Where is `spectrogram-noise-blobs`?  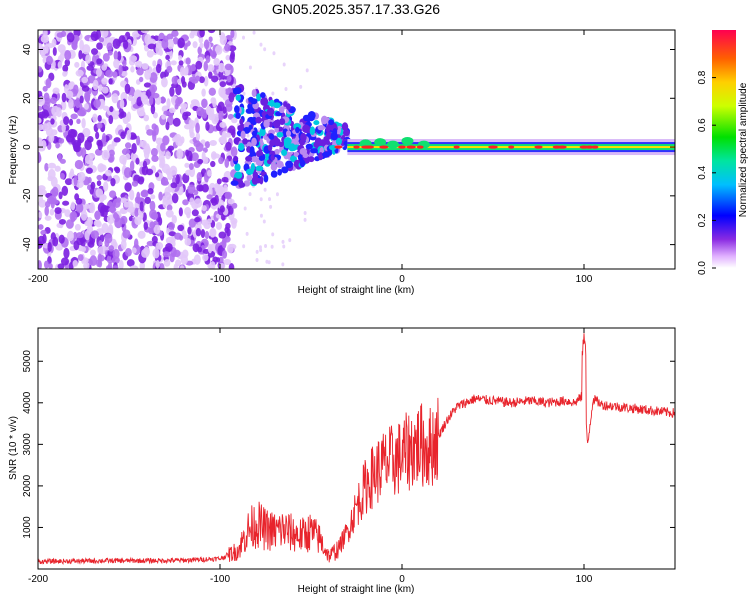 spectrogram-noise-blobs is located at coordinates (173, 149).